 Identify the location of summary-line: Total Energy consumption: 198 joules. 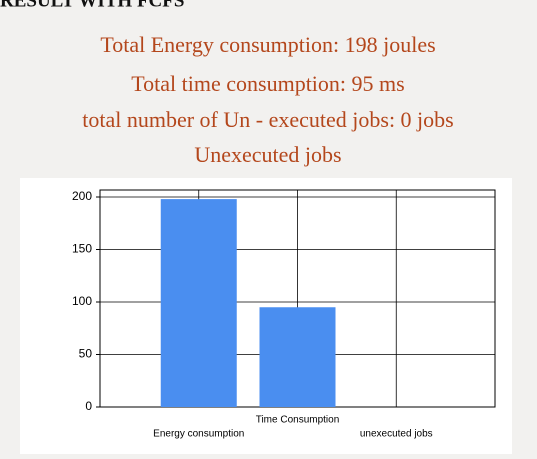
(267, 44).